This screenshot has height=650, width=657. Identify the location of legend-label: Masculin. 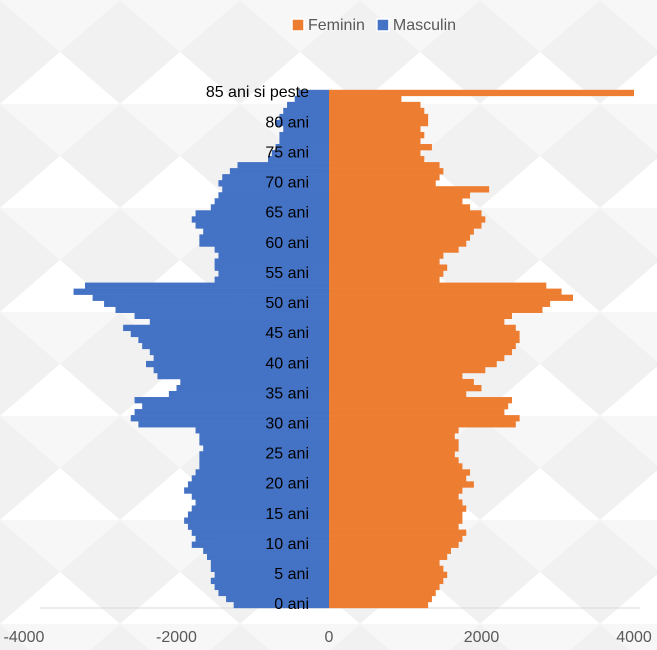
(424, 25).